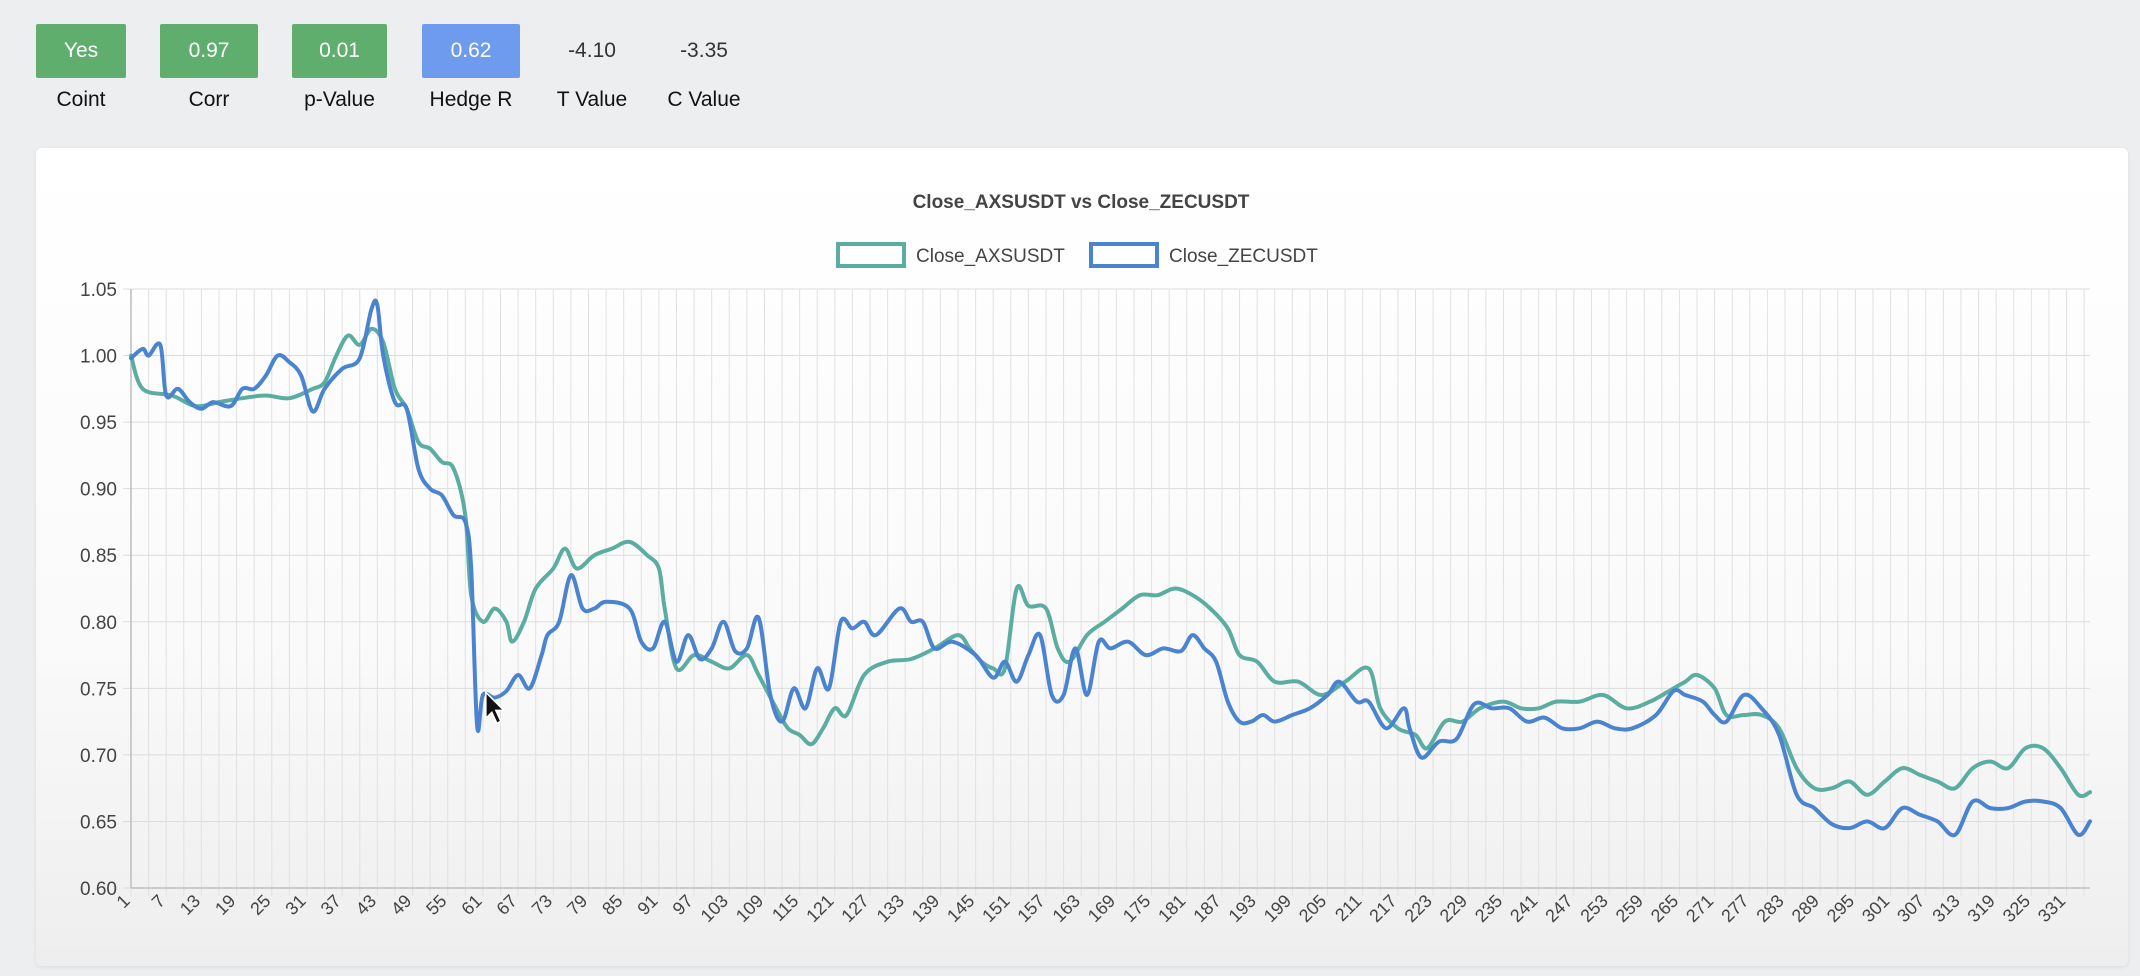 The width and height of the screenshot is (2140, 976). What do you see at coordinates (647, 905) in the screenshot?
I see `x-tick-label: 91` at bounding box center [647, 905].